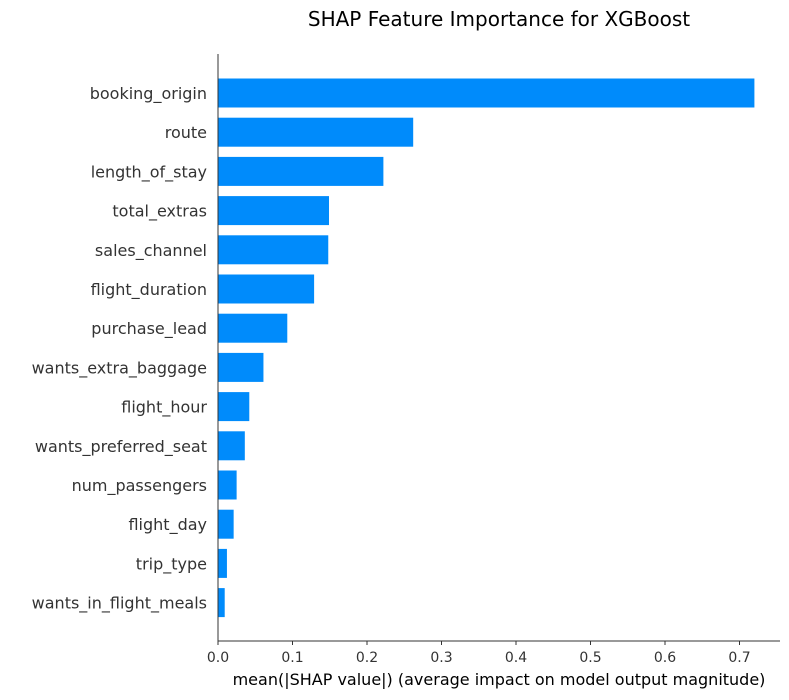 The image size is (789, 700). What do you see at coordinates (171, 564) in the screenshot?
I see `category-label-trip-type: trip_type` at bounding box center [171, 564].